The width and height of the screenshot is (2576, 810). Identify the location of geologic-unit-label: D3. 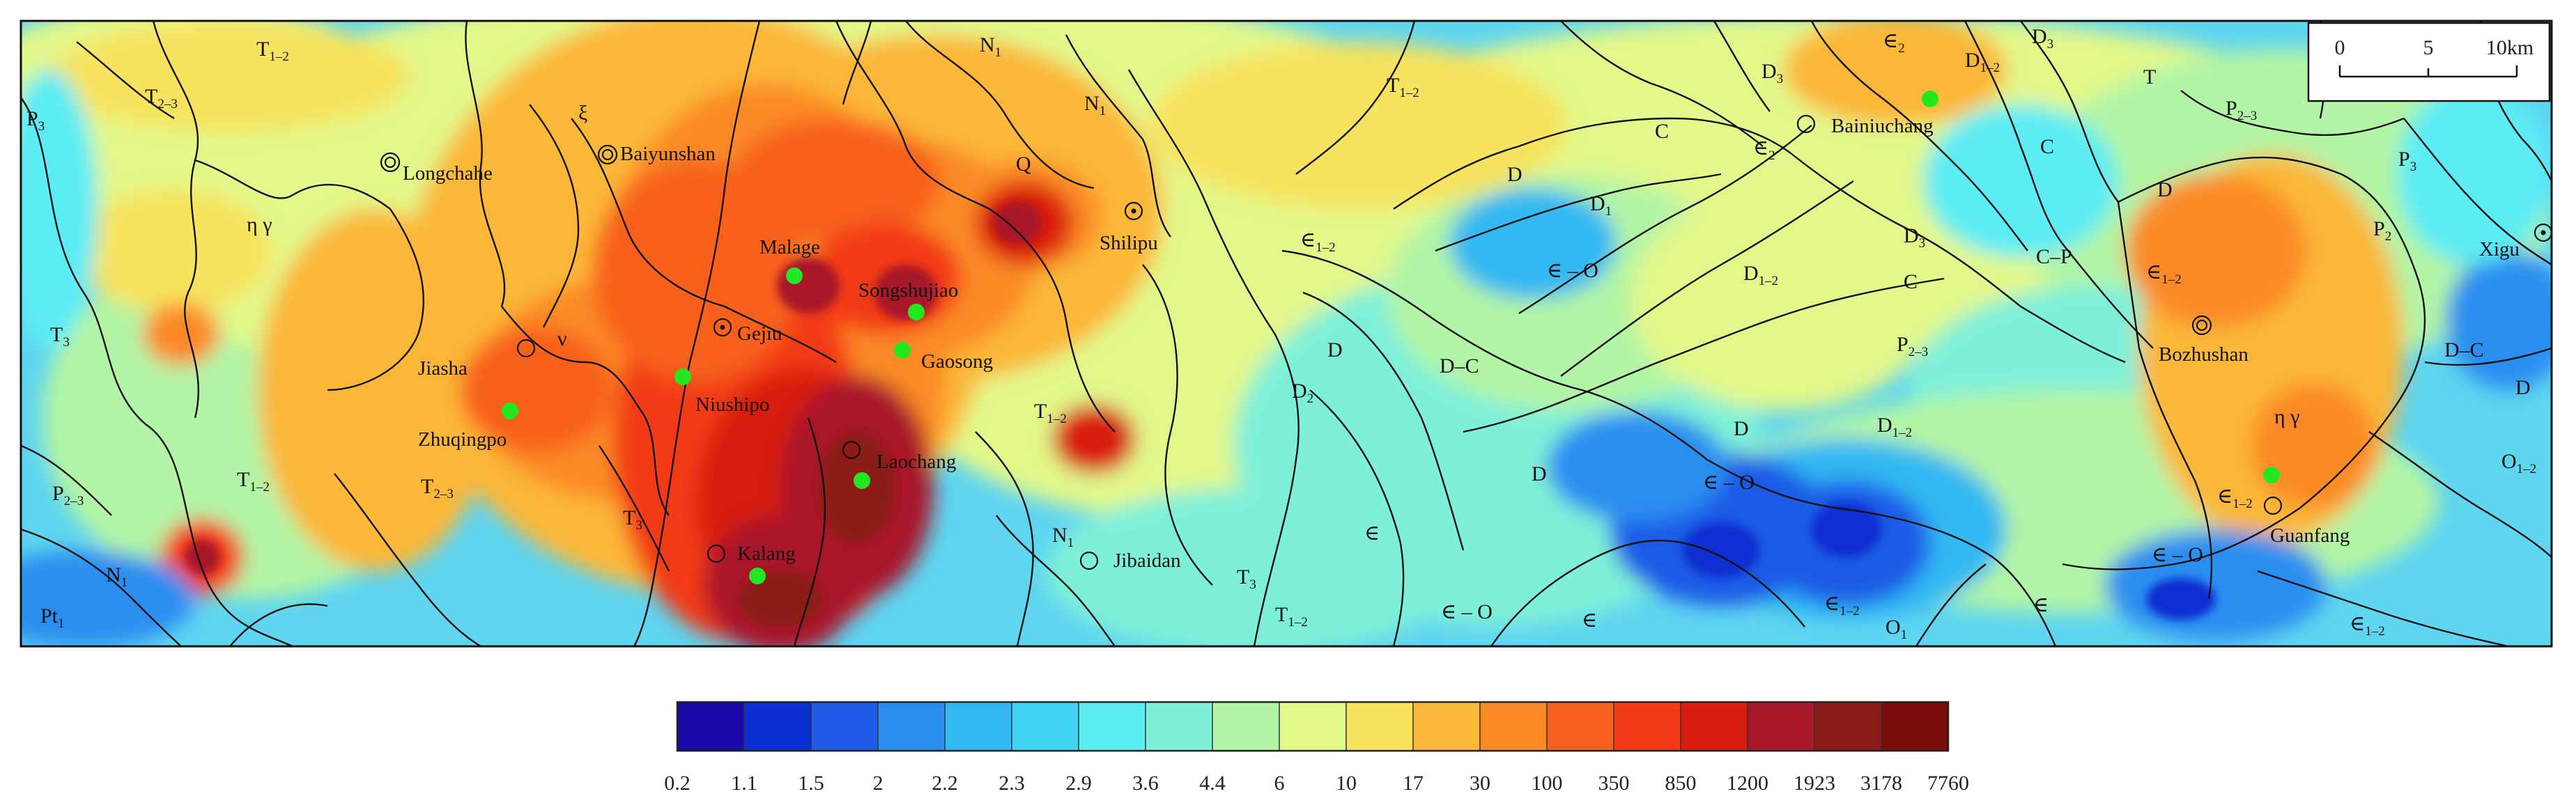
(2042, 38).